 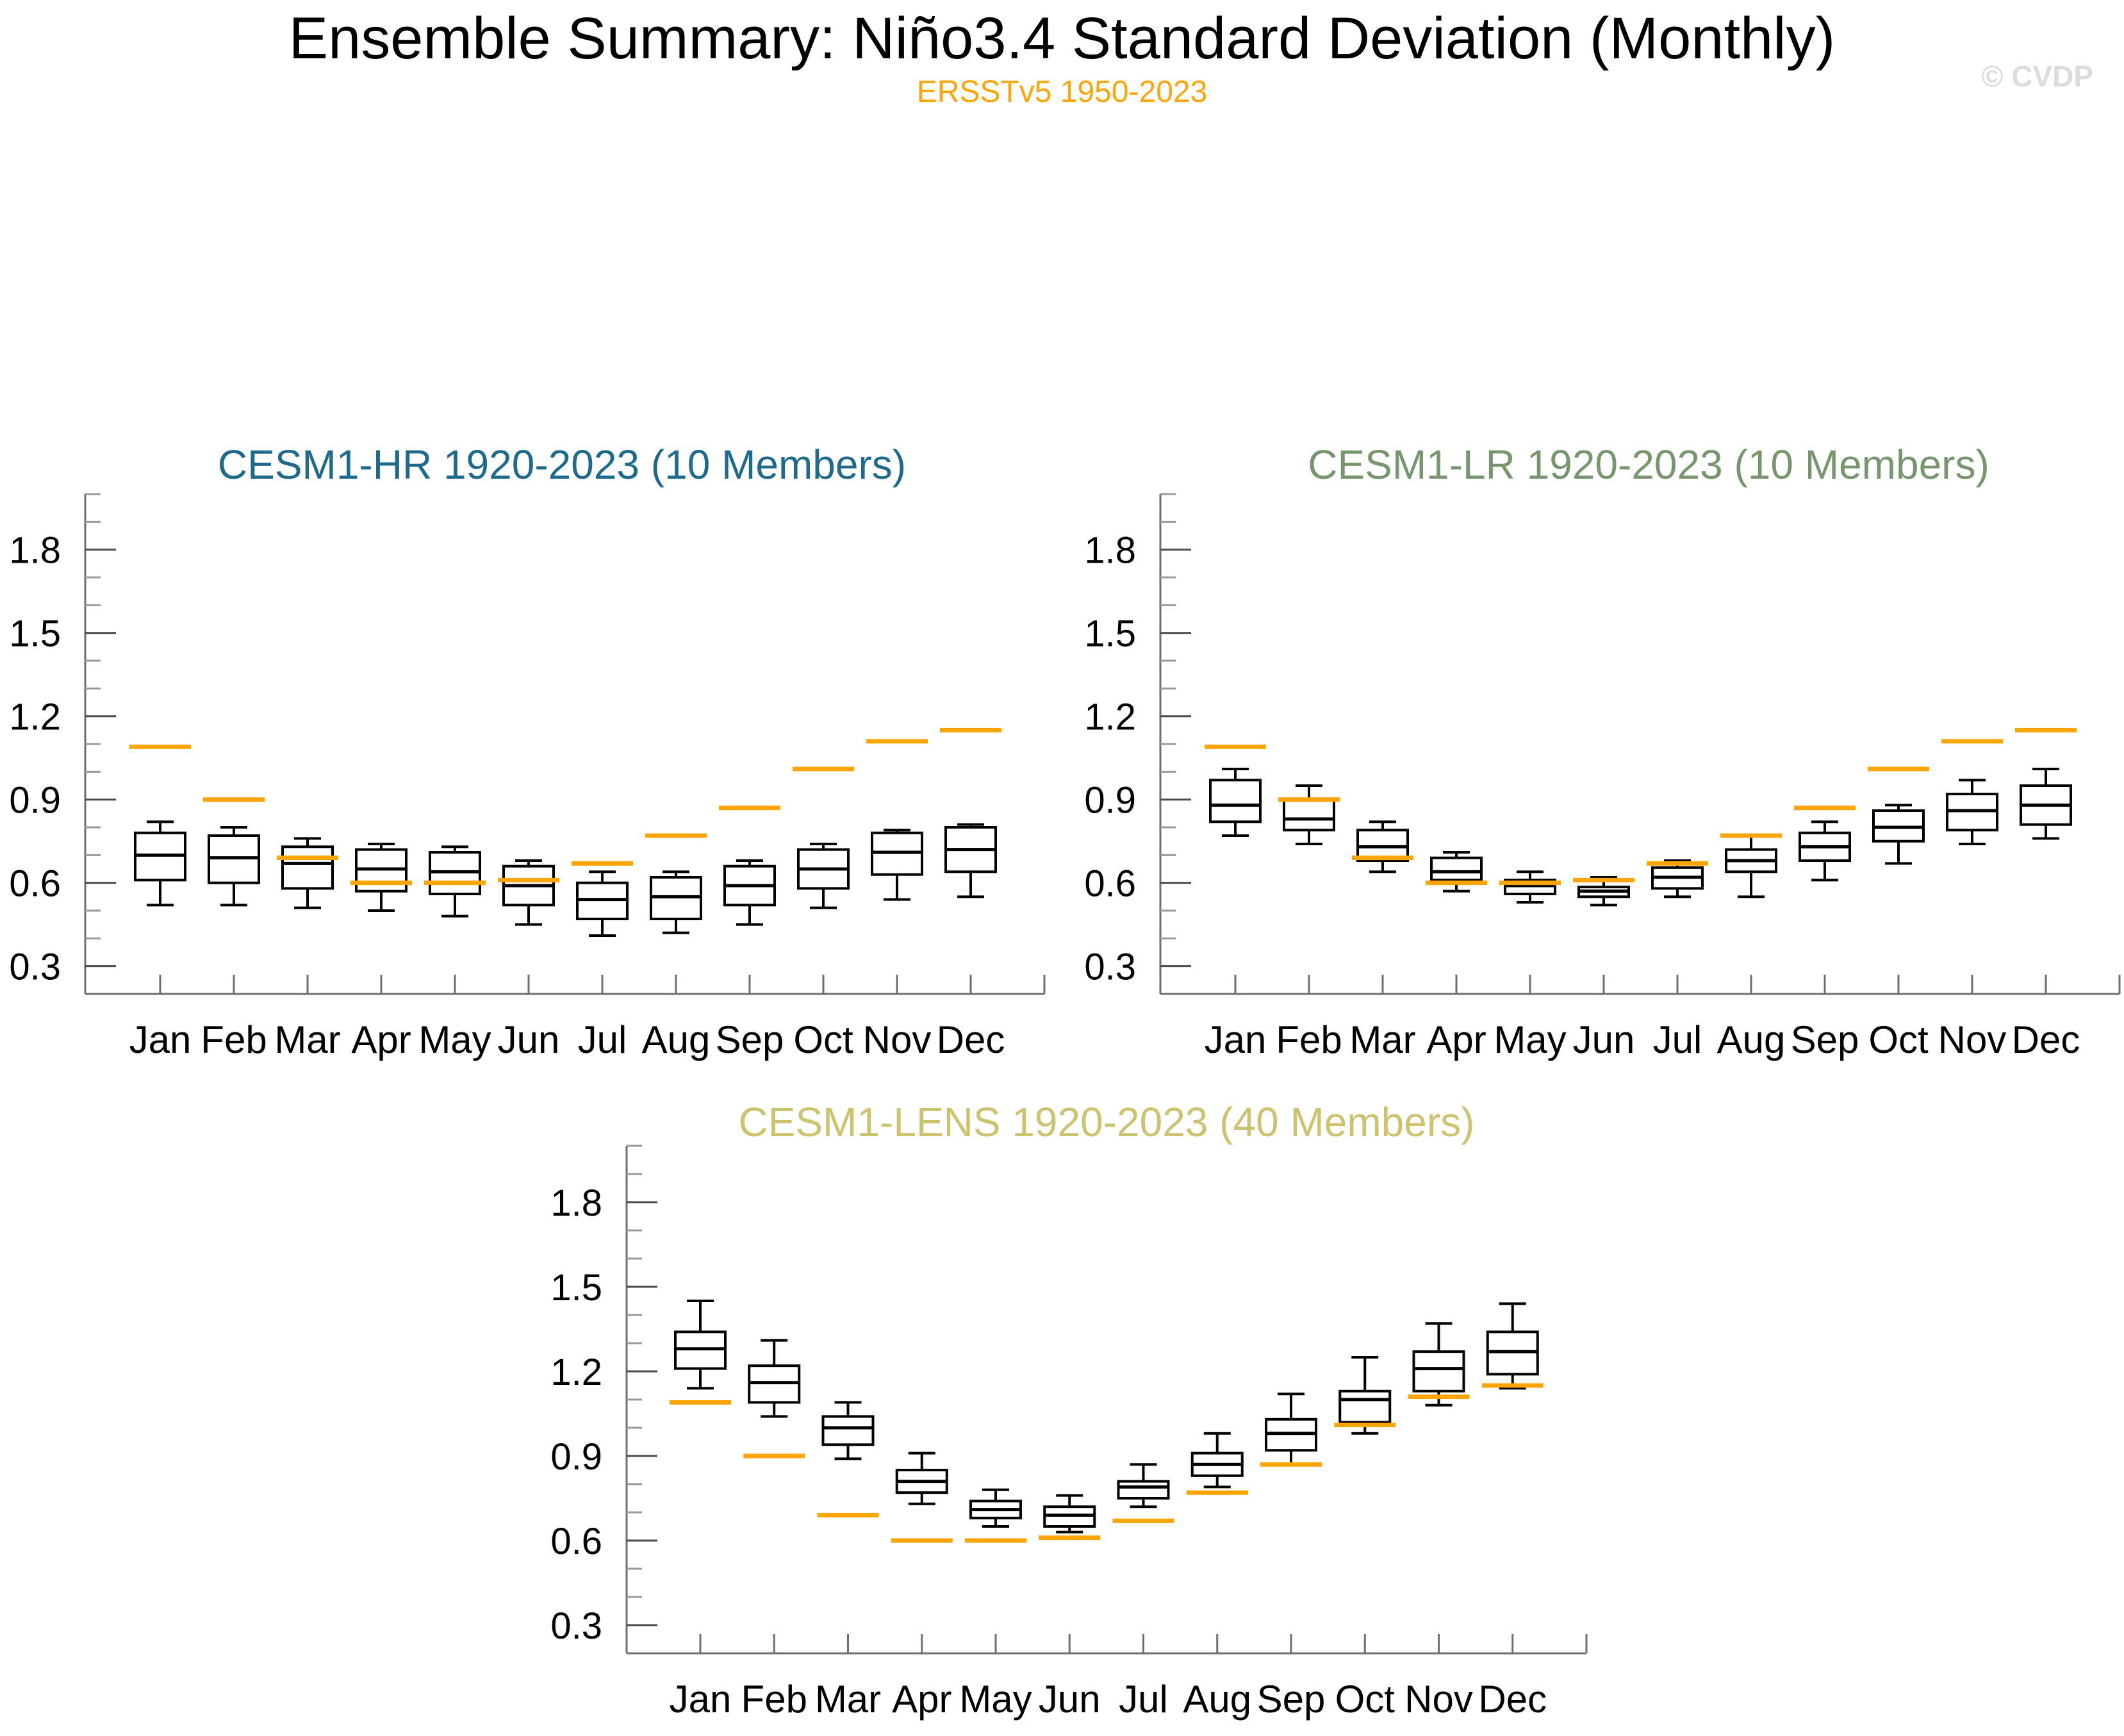 I want to click on boxplot-cesm1-lr-oct, so click(x=1898, y=834).